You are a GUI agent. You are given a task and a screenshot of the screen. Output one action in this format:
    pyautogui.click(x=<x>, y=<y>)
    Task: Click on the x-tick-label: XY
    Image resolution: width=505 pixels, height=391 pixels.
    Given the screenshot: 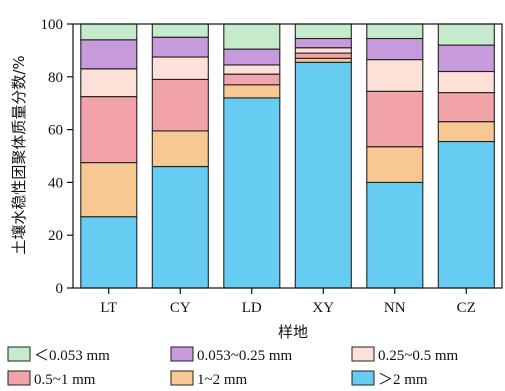 What is the action you would take?
    pyautogui.click(x=323, y=308)
    